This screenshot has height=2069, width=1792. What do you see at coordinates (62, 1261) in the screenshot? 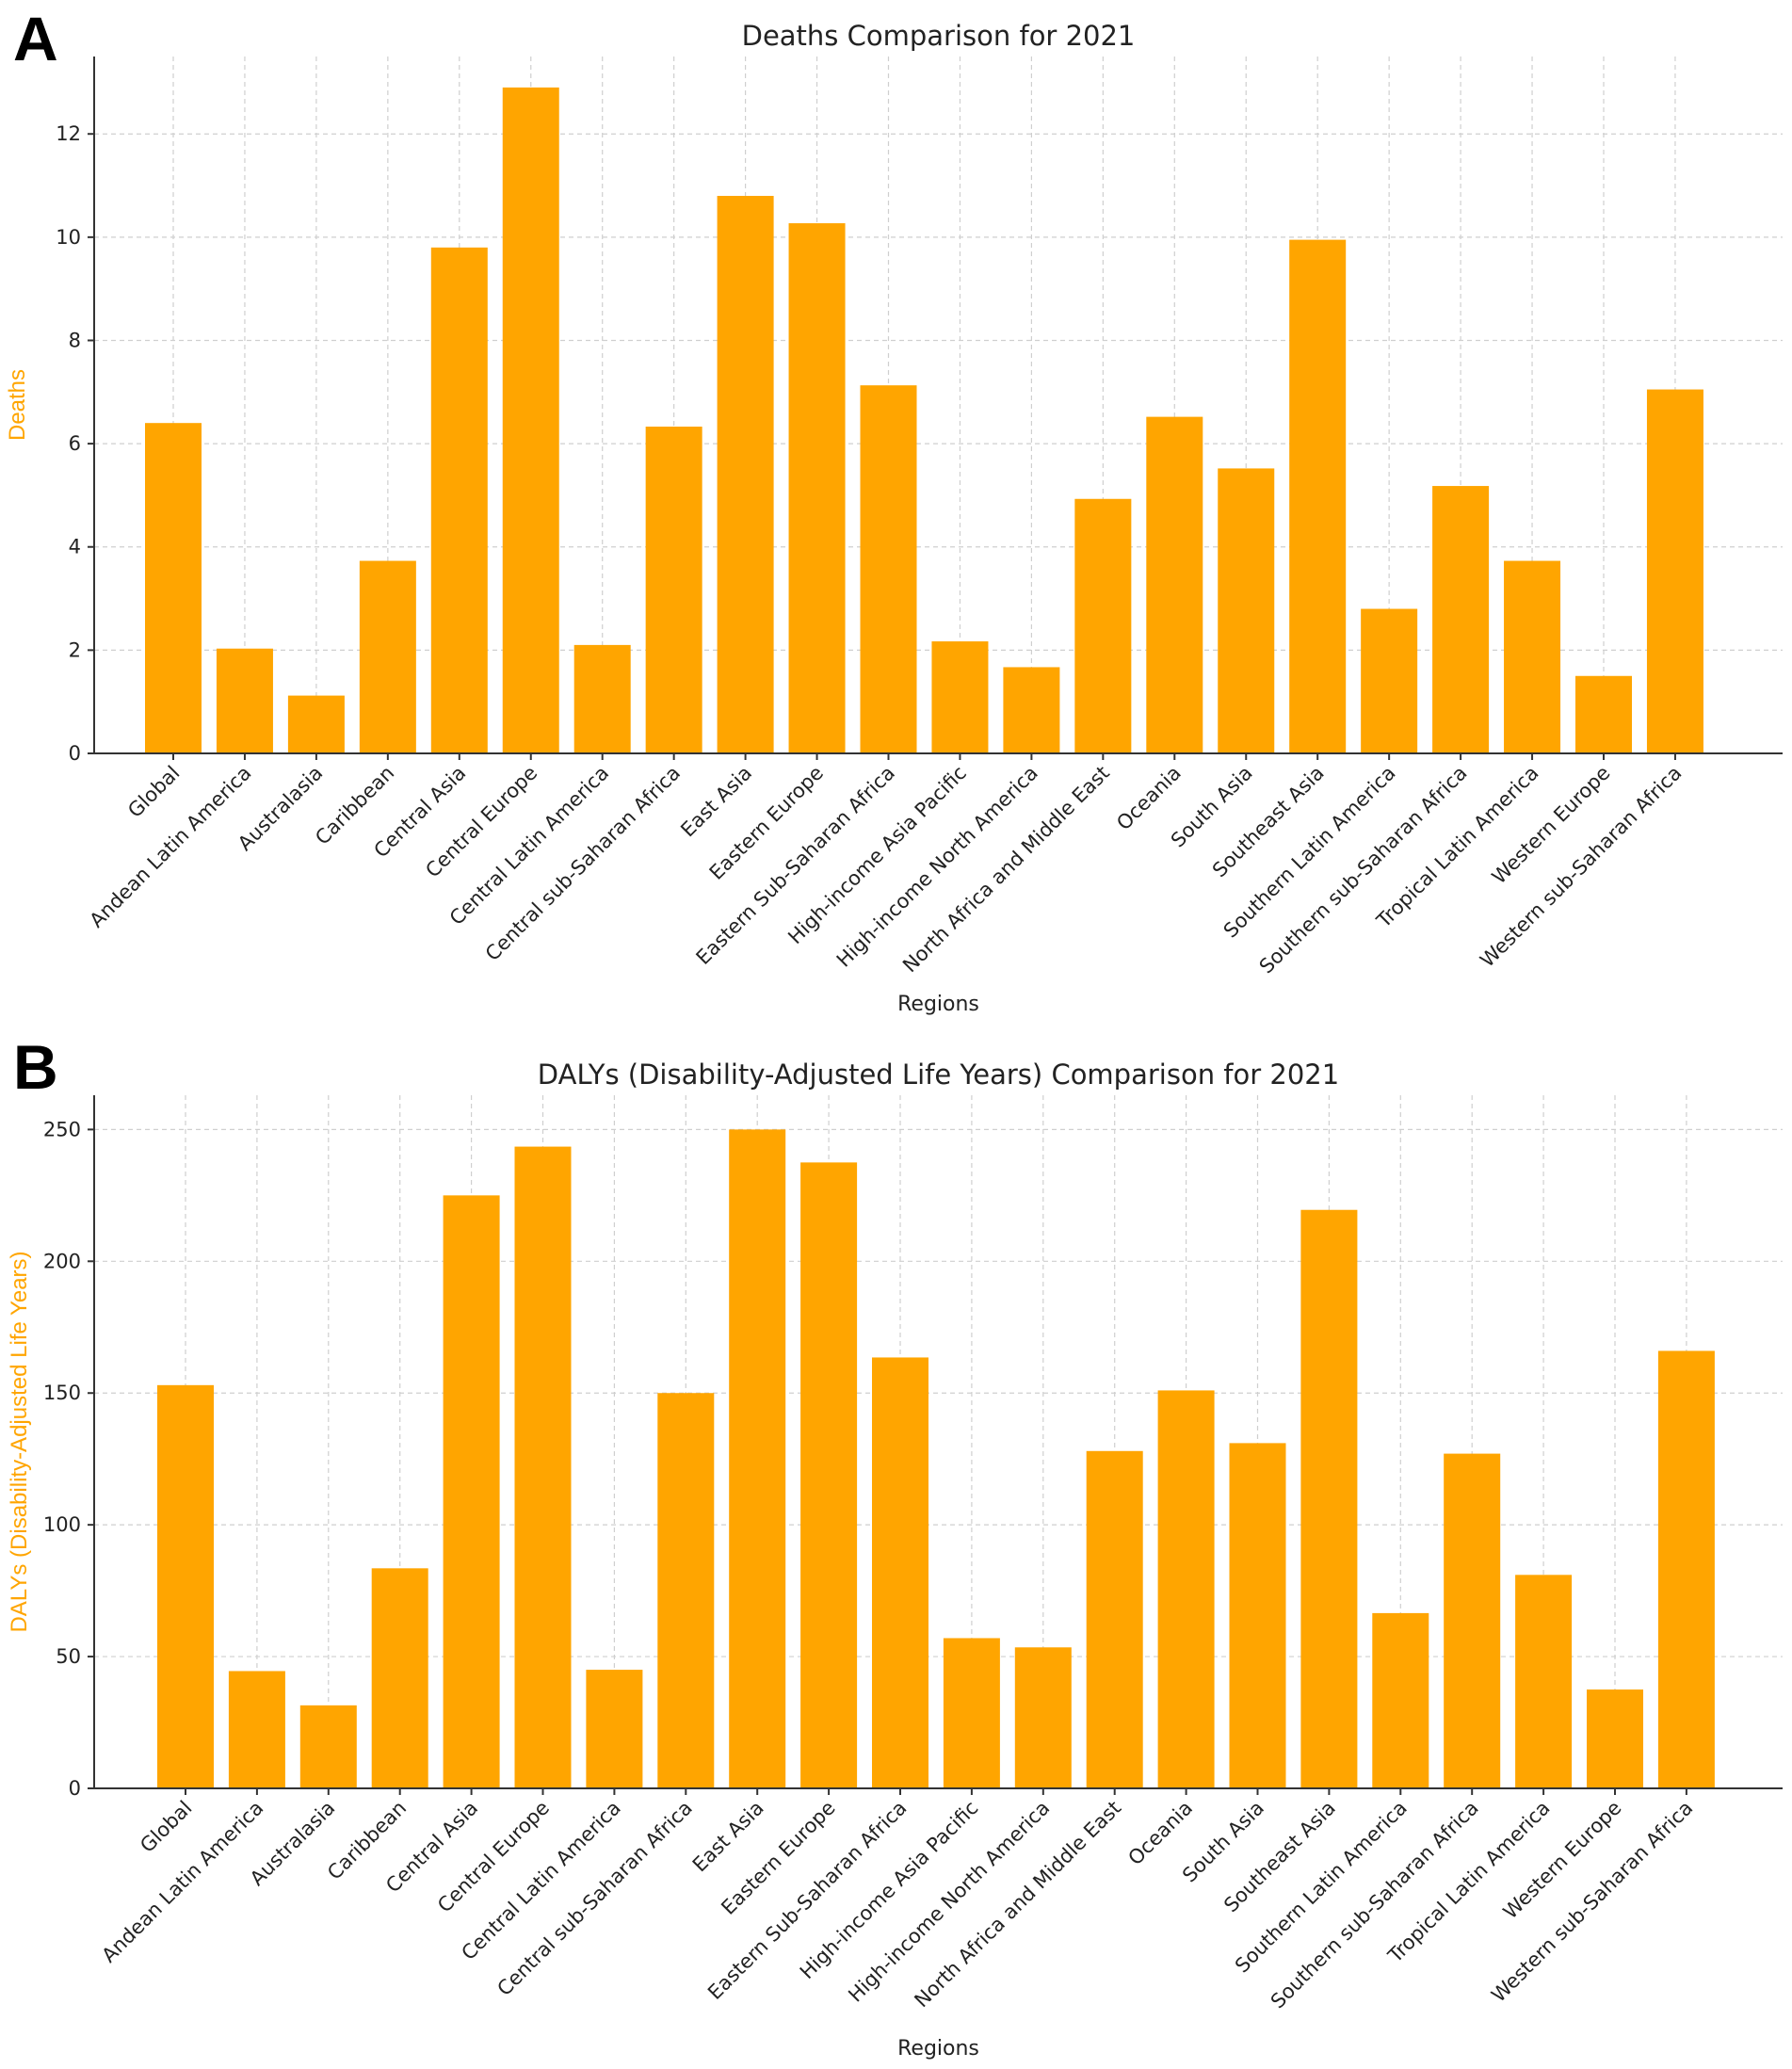
I see `y-tick-label: 200` at bounding box center [62, 1261].